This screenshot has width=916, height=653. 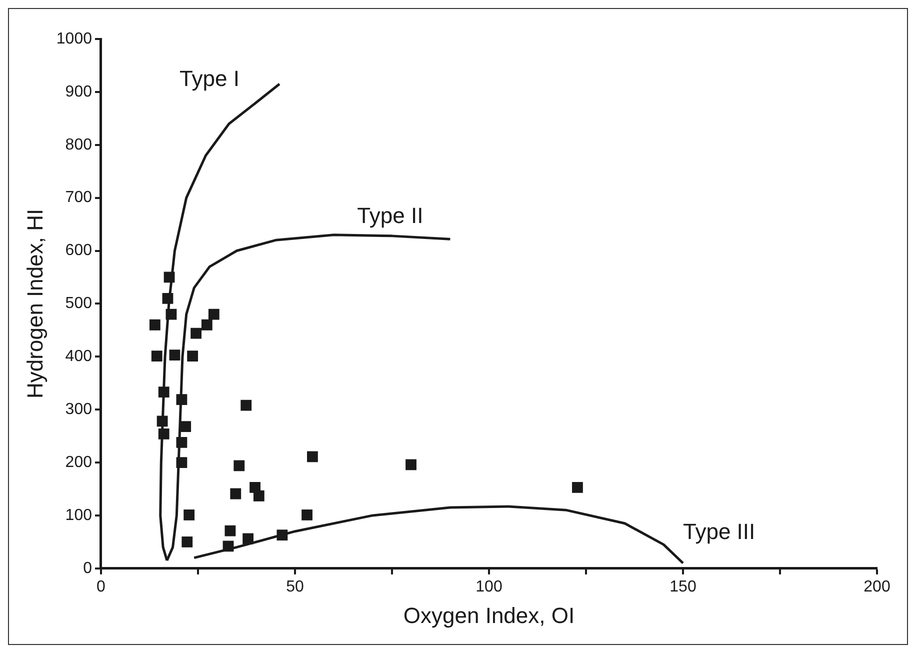 What do you see at coordinates (78, 91) in the screenshot?
I see `y-tick-label: 900` at bounding box center [78, 91].